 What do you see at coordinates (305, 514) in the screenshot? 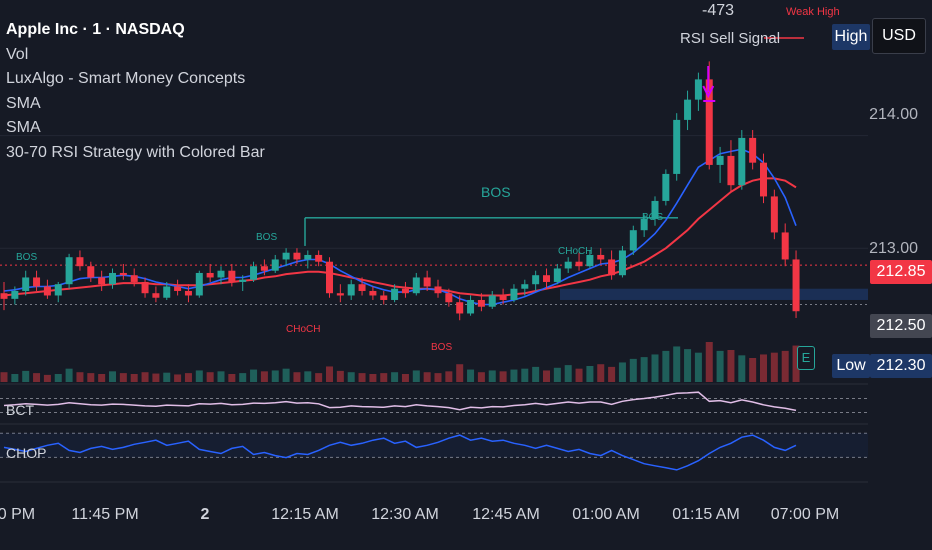
I see `time-label: 12:15 AM` at bounding box center [305, 514].